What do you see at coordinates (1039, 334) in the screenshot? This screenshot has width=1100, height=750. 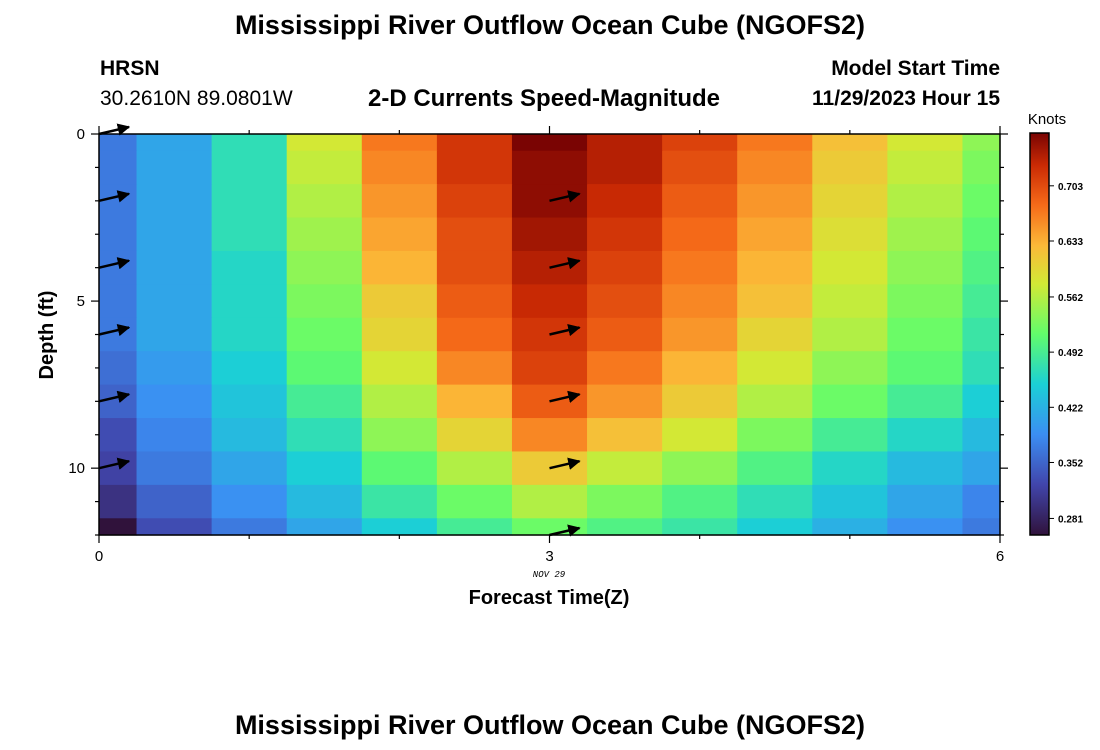 I see `colorbar` at bounding box center [1039, 334].